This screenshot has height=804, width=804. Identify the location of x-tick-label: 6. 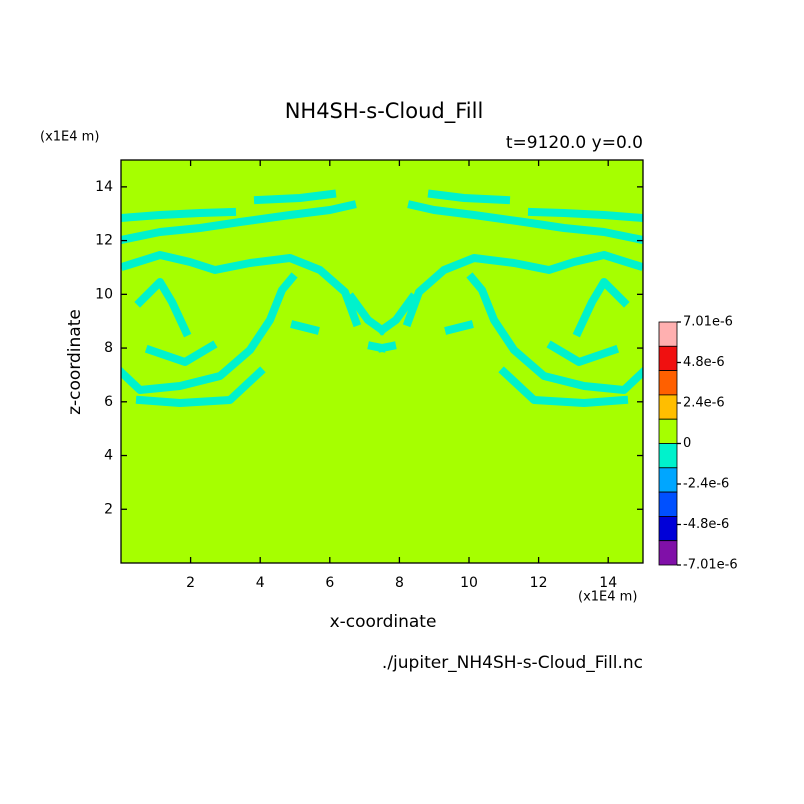
(329, 583).